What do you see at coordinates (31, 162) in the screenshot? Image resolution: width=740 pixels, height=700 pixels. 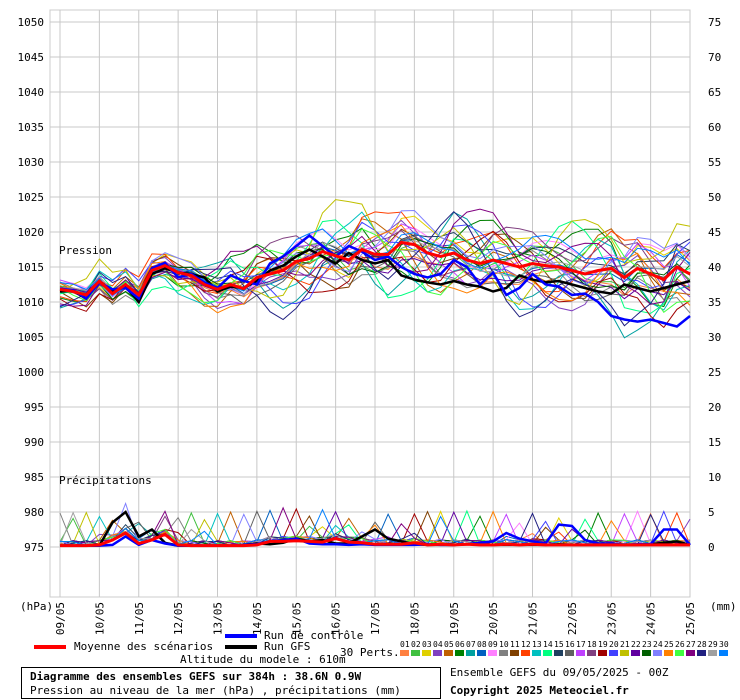 I see `y-left-tick: 1030` at bounding box center [31, 162].